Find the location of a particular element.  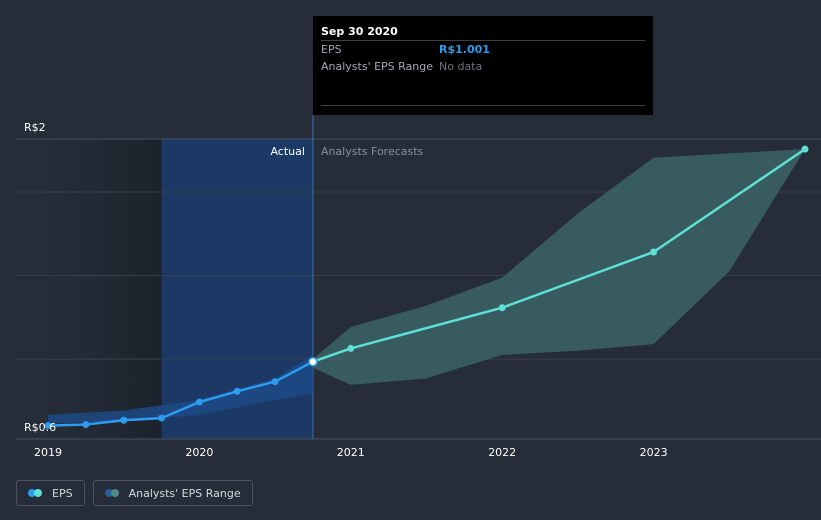

x-tick-label: 2019 is located at coordinates (48, 452).